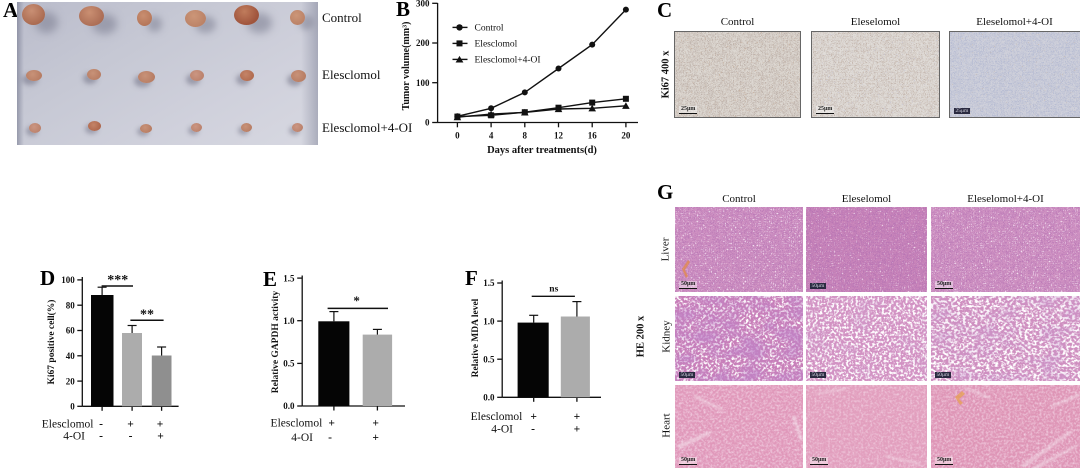 This screenshot has width=1080, height=471. I want to click on svg-text: Days after treatments(d), so click(542, 150).